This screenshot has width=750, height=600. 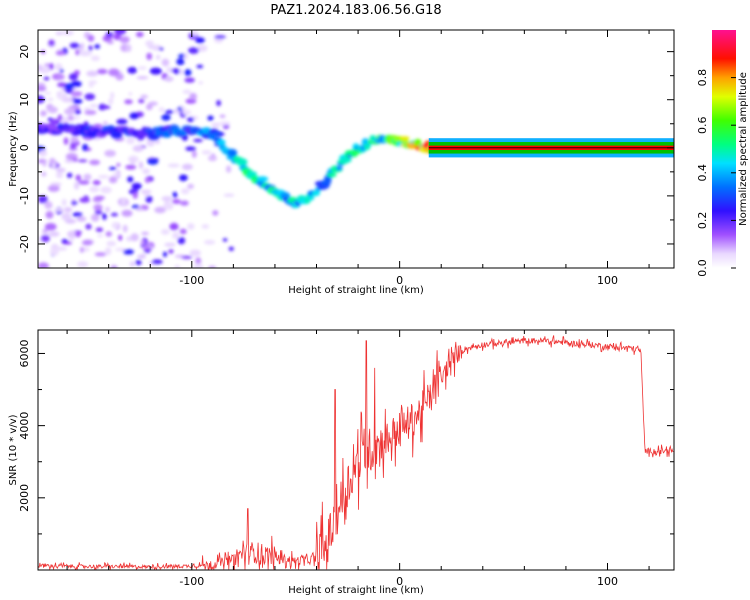 I want to click on colorbar-ticks: 0.0 0.2 0.4 0.6 0.8, so click(x=716, y=173).